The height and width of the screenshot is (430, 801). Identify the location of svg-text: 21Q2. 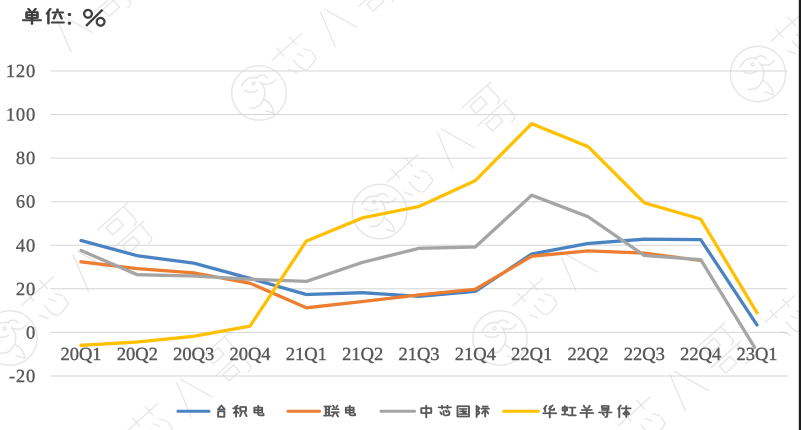
(362, 355).